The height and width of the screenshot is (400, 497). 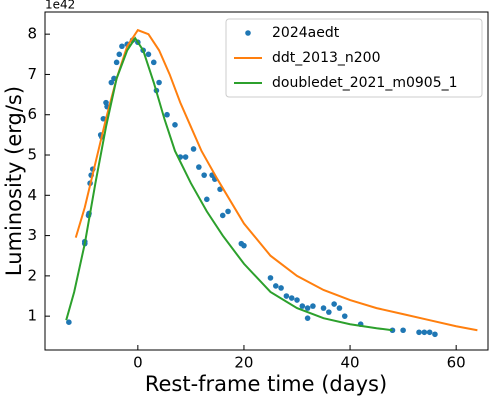 I want to click on x-tick-label: 60, so click(x=456, y=363).